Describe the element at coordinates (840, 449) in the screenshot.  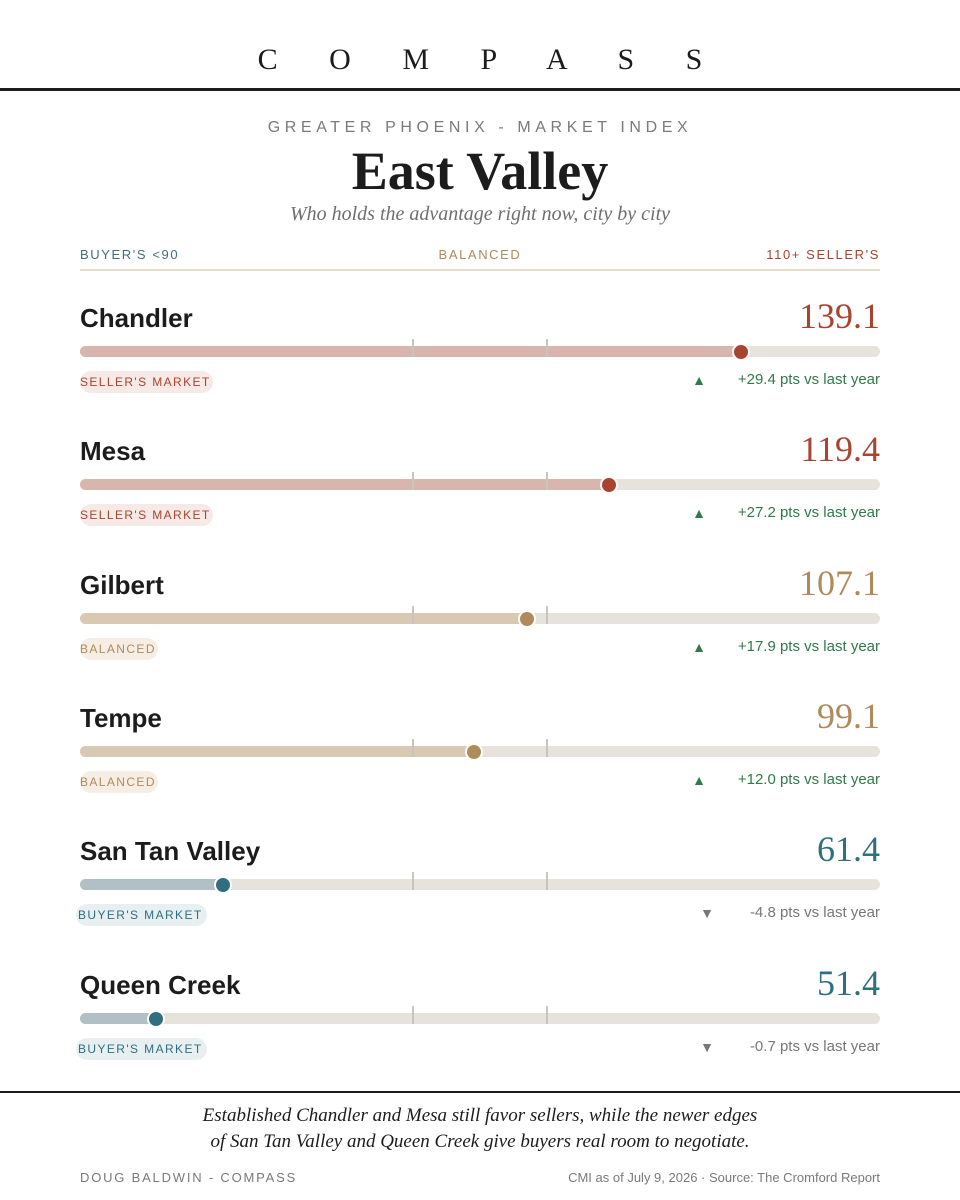
I see `index-score: 119.4` at that location.